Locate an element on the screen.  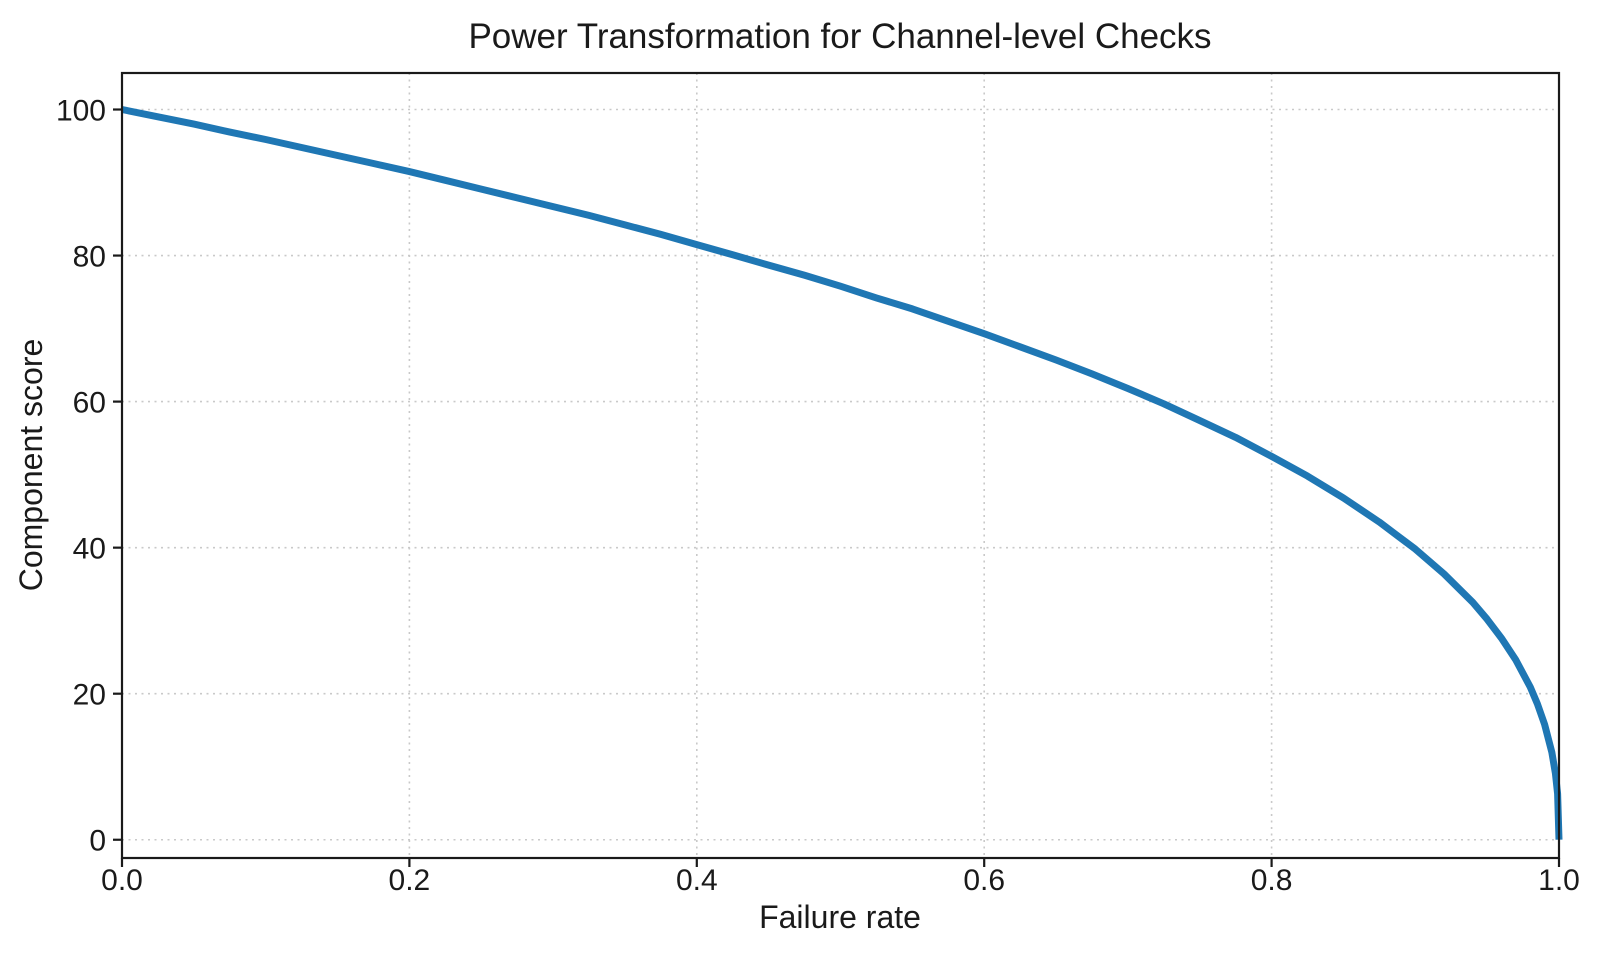
y-tick-label: 40 is located at coordinates (89, 549).